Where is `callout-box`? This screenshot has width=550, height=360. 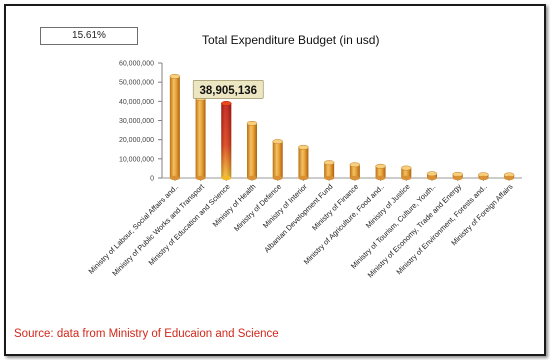
callout-box is located at coordinates (228, 89).